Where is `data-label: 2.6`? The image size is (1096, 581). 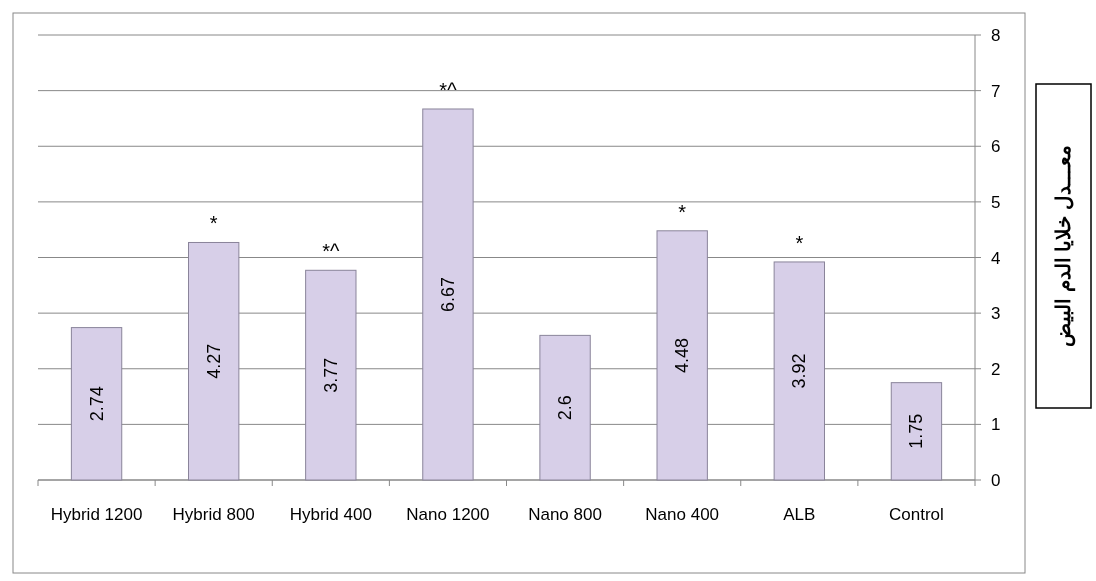
data-label: 2.6 is located at coordinates (565, 408).